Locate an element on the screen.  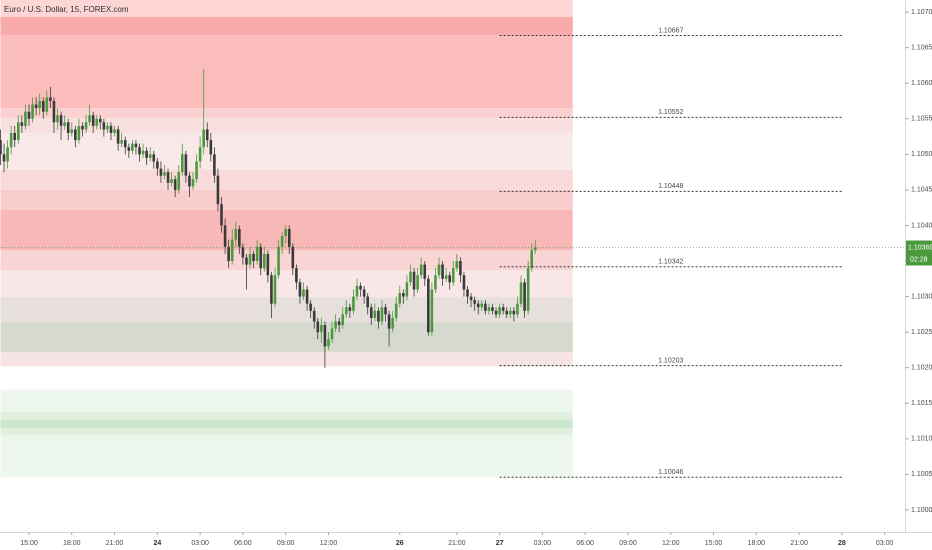
countdown-label: 02:28 is located at coordinates (919, 259).